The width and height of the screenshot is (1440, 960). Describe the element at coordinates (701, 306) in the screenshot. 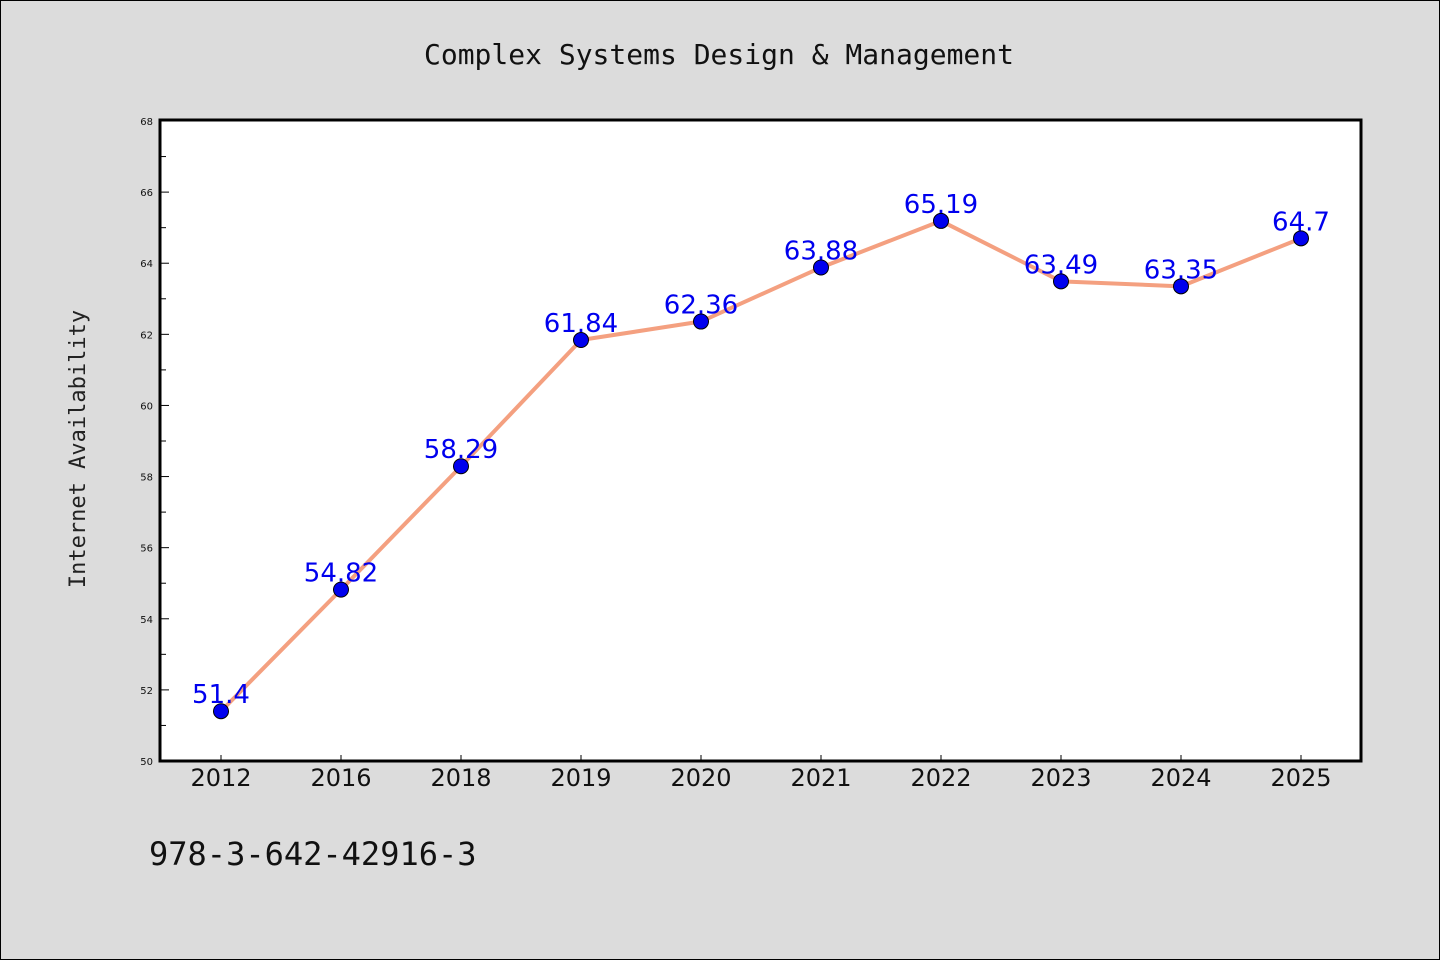

I see `data-label: 62.36` at that location.